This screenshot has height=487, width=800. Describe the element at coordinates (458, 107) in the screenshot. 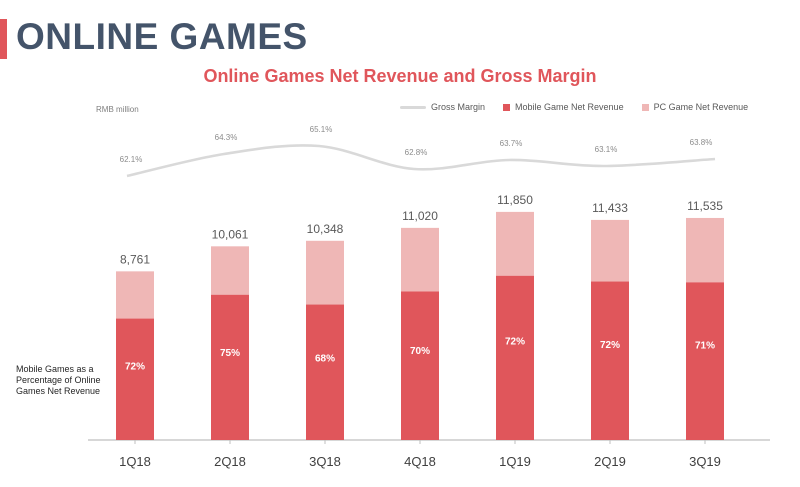

I see `legend-gross-margin-label: Gross Margin` at that location.